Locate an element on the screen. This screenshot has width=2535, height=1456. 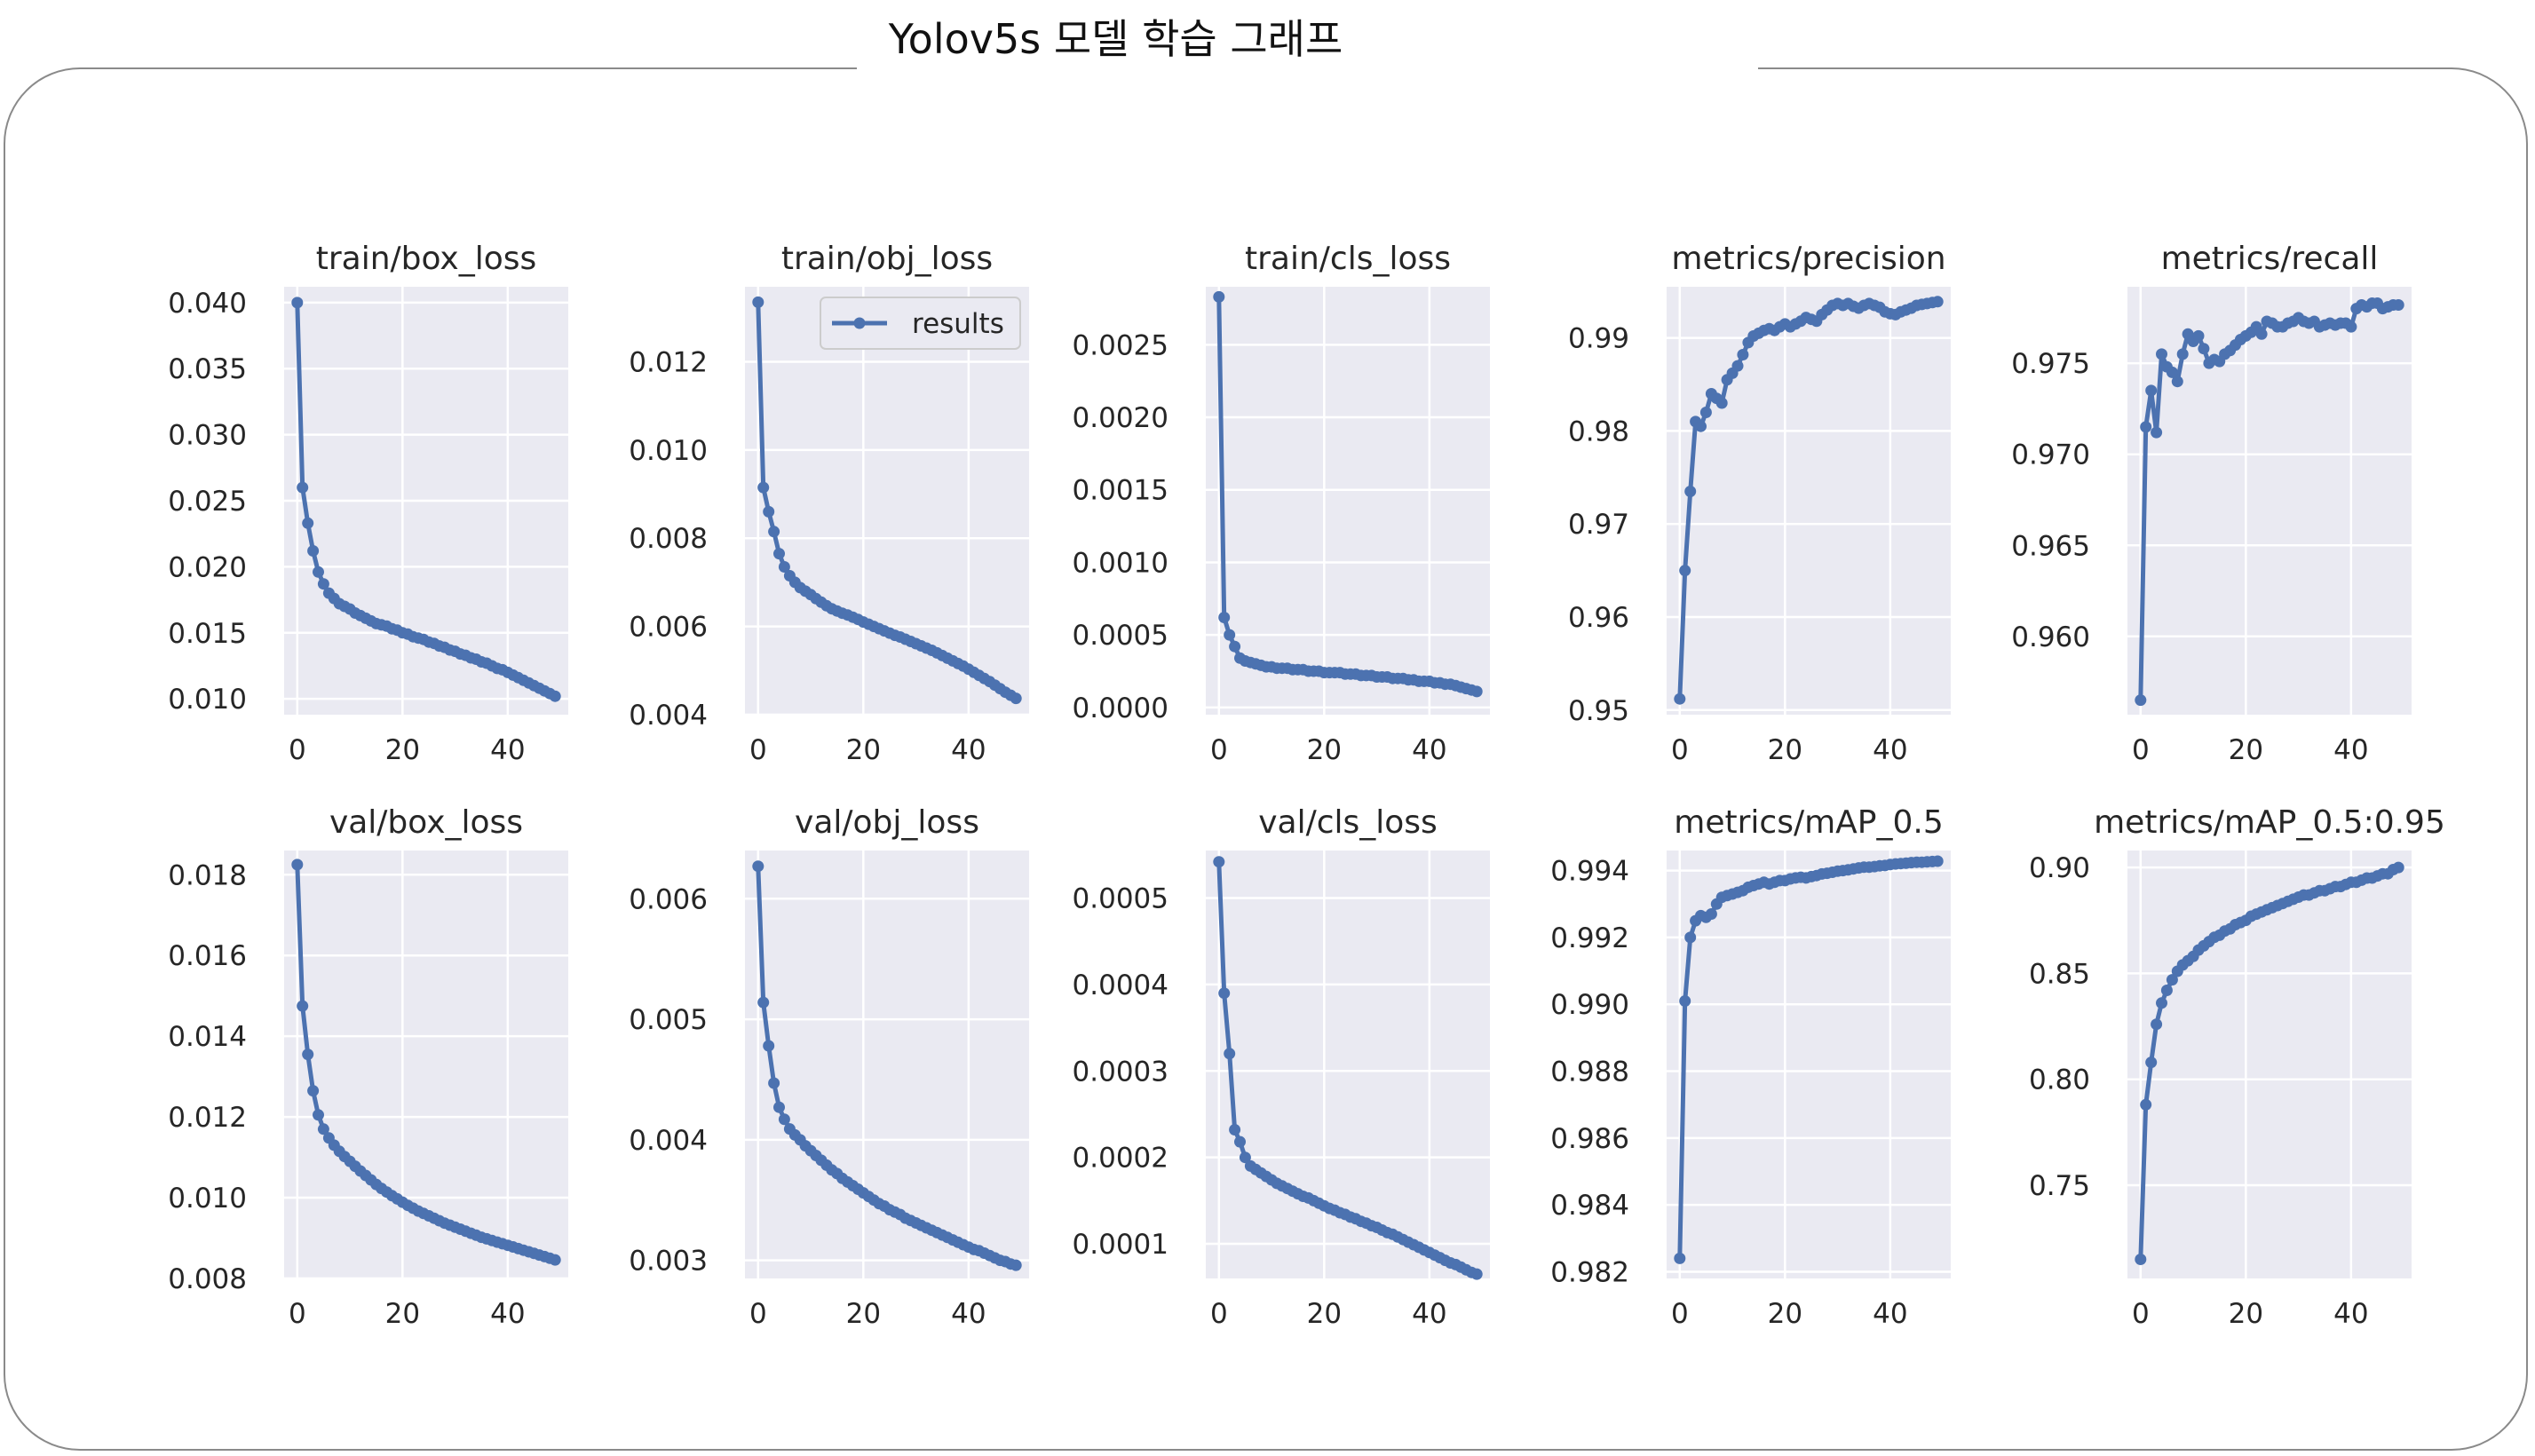
y-tick-label: 0.004 is located at coordinates (668, 716).